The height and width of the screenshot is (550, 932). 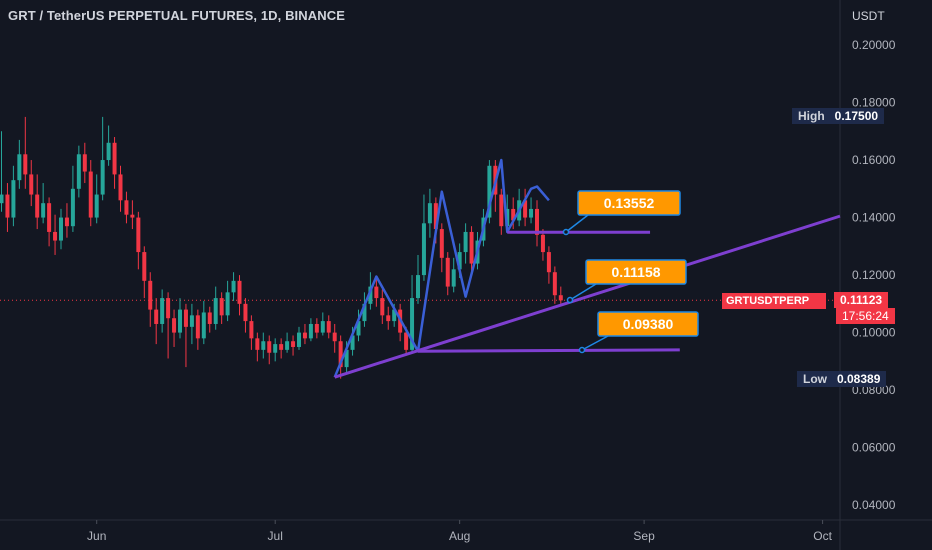 I want to click on y-tick-label: 0.12000, so click(x=874, y=275).